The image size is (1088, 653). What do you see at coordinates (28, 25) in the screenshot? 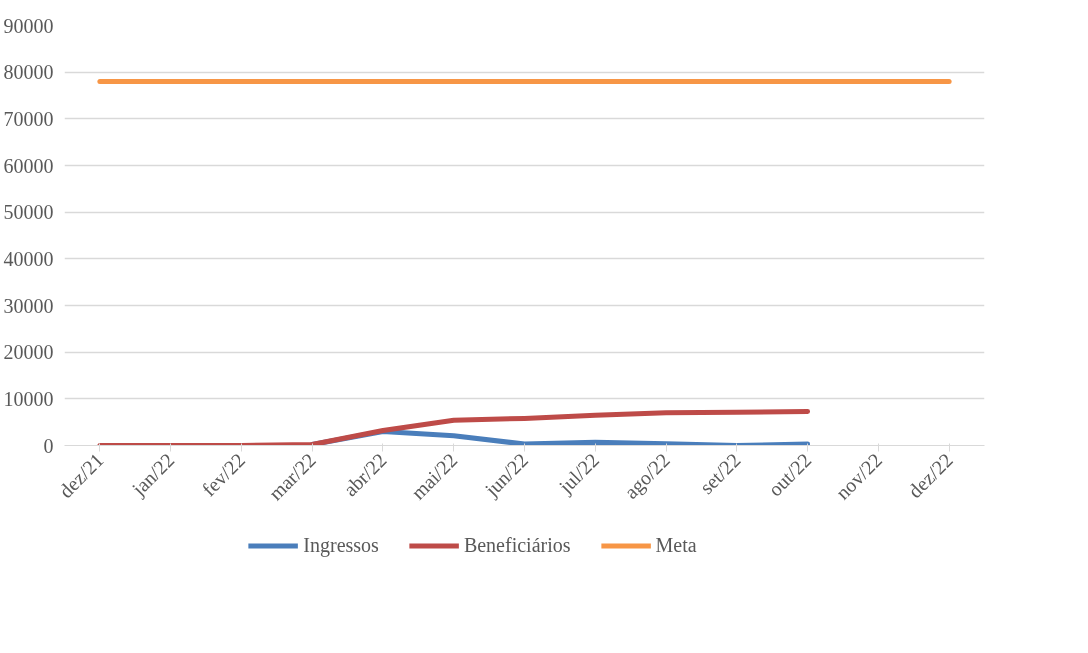
I see `y-tick-label: 90000` at bounding box center [28, 25].